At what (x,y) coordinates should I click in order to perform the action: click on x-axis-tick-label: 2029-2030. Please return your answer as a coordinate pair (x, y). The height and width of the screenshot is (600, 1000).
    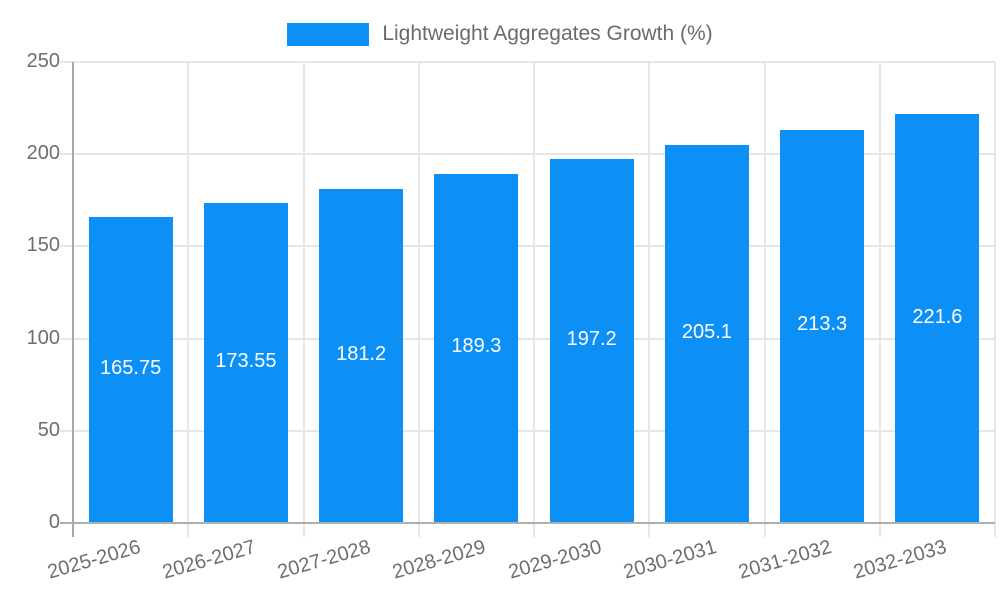
    Looking at the image, I should click on (554, 560).